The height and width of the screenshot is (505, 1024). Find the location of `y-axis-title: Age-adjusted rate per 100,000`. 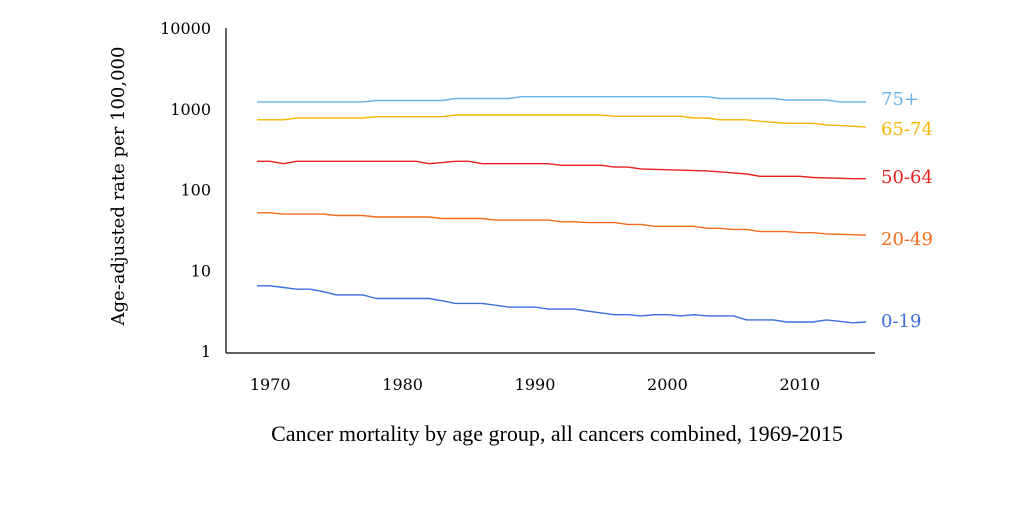

y-axis-title: Age-adjusted rate per 100,000 is located at coordinates (118, 187).